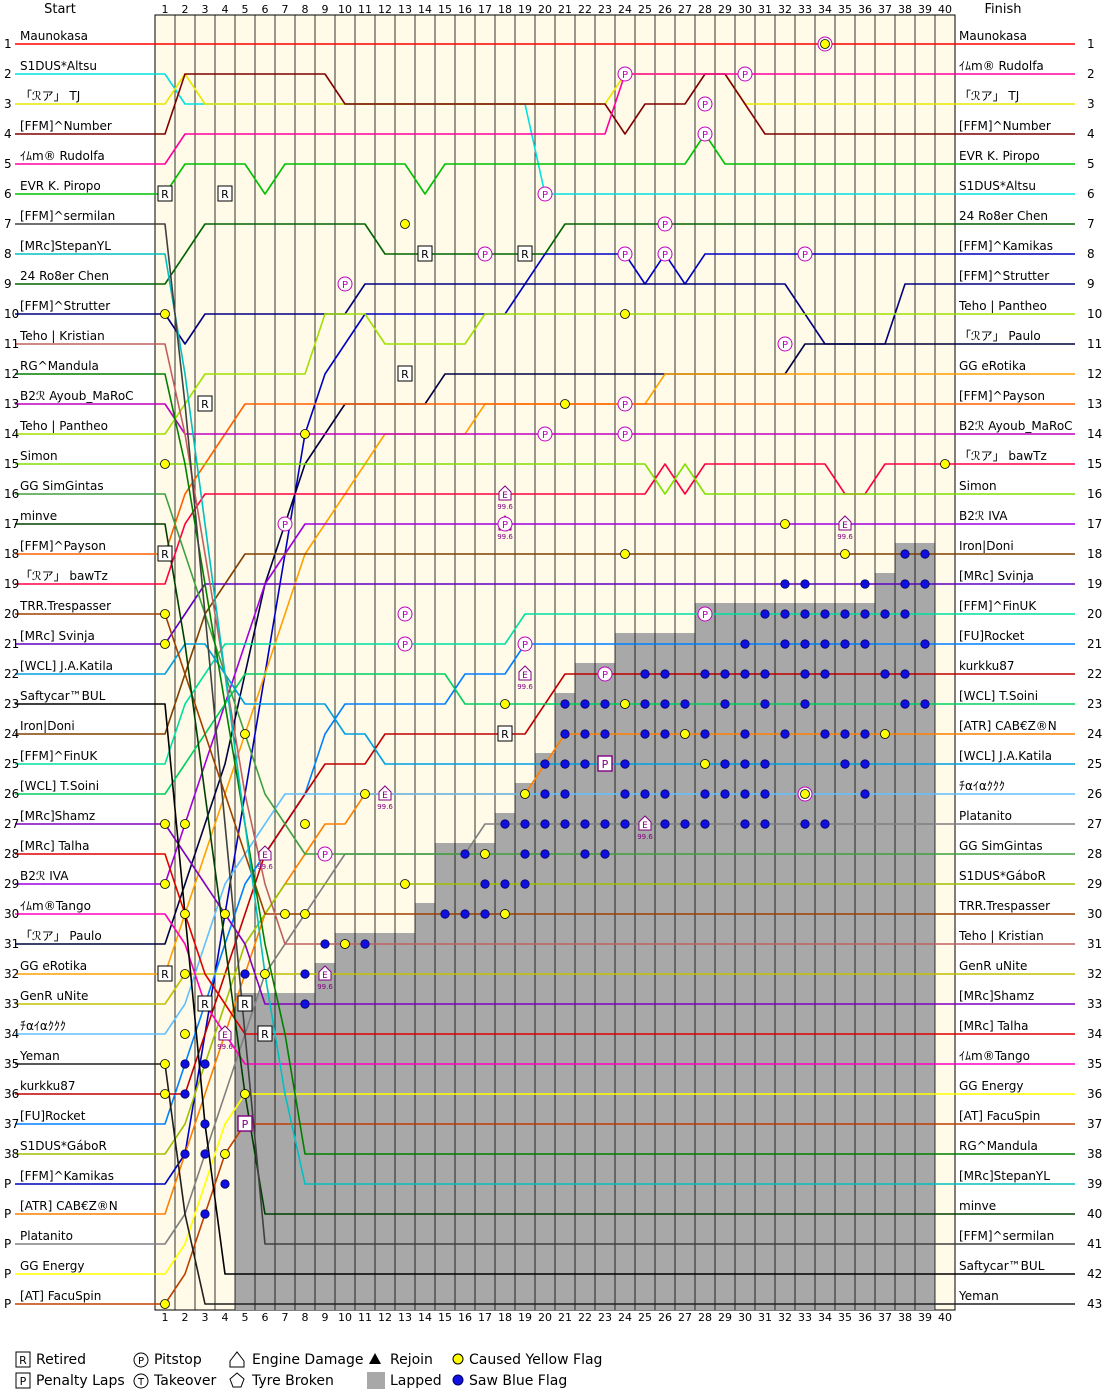 Image resolution: width=1108 pixels, height=1395 pixels. Describe the element at coordinates (605, 9) in the screenshot. I see `lap-number-top: 23` at that location.